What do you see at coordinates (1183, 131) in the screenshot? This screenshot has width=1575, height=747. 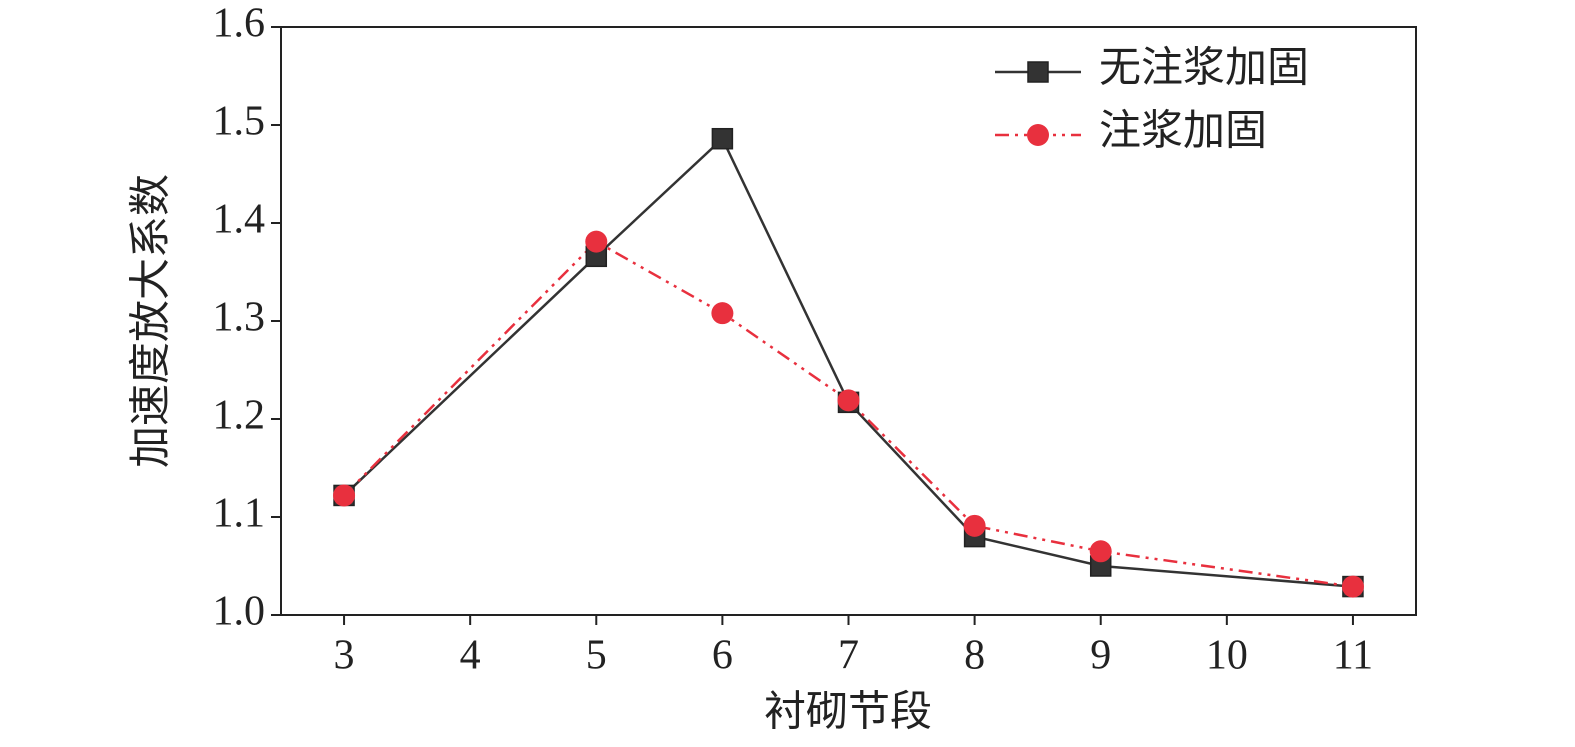 I see `legend-label: 注浆加固` at bounding box center [1183, 131].